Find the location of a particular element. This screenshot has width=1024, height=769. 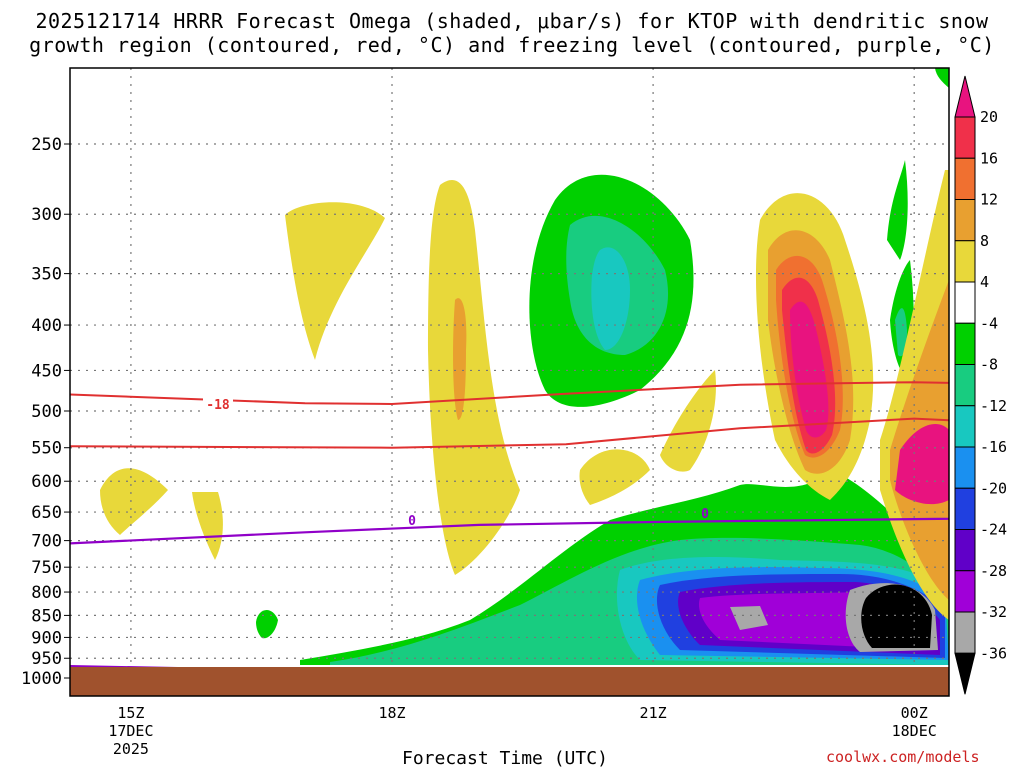

x-tick-year-15Z: 2025 is located at coordinates (131, 749).